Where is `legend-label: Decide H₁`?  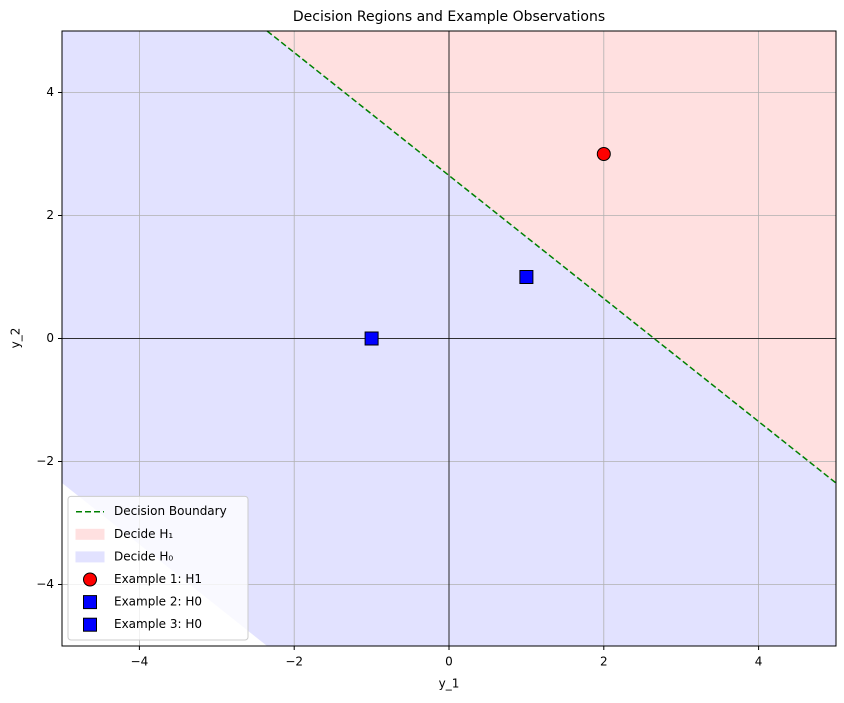
legend-label: Decide H₁ is located at coordinates (143, 534).